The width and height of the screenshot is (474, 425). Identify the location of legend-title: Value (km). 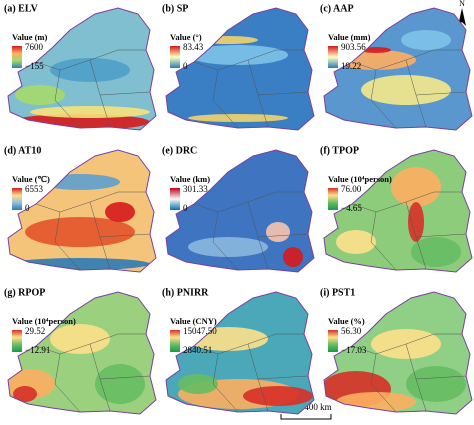
(190, 179).